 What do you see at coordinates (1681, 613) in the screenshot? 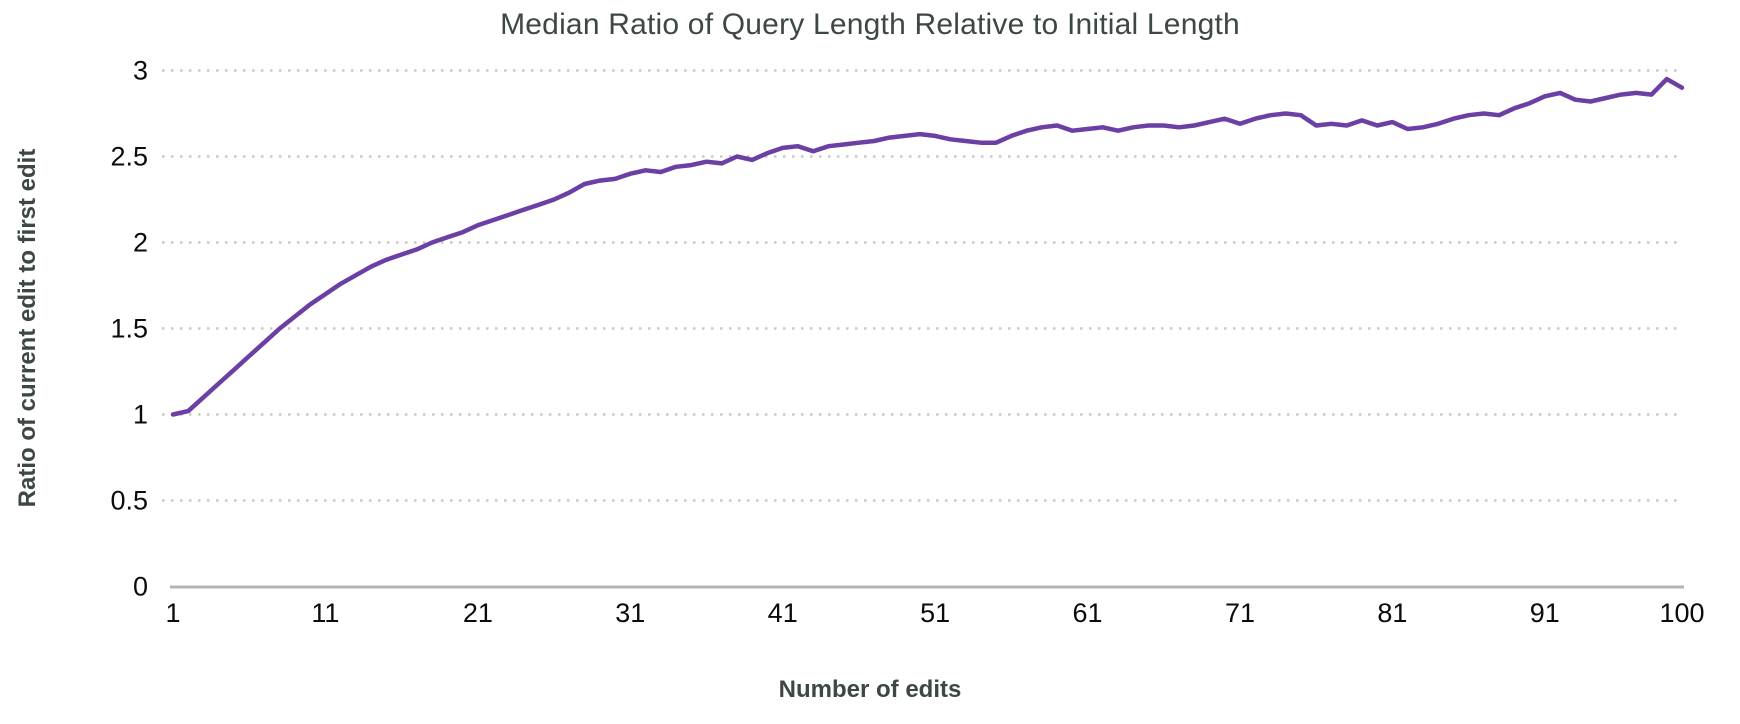
I see `x-tick-label: 100` at bounding box center [1681, 613].